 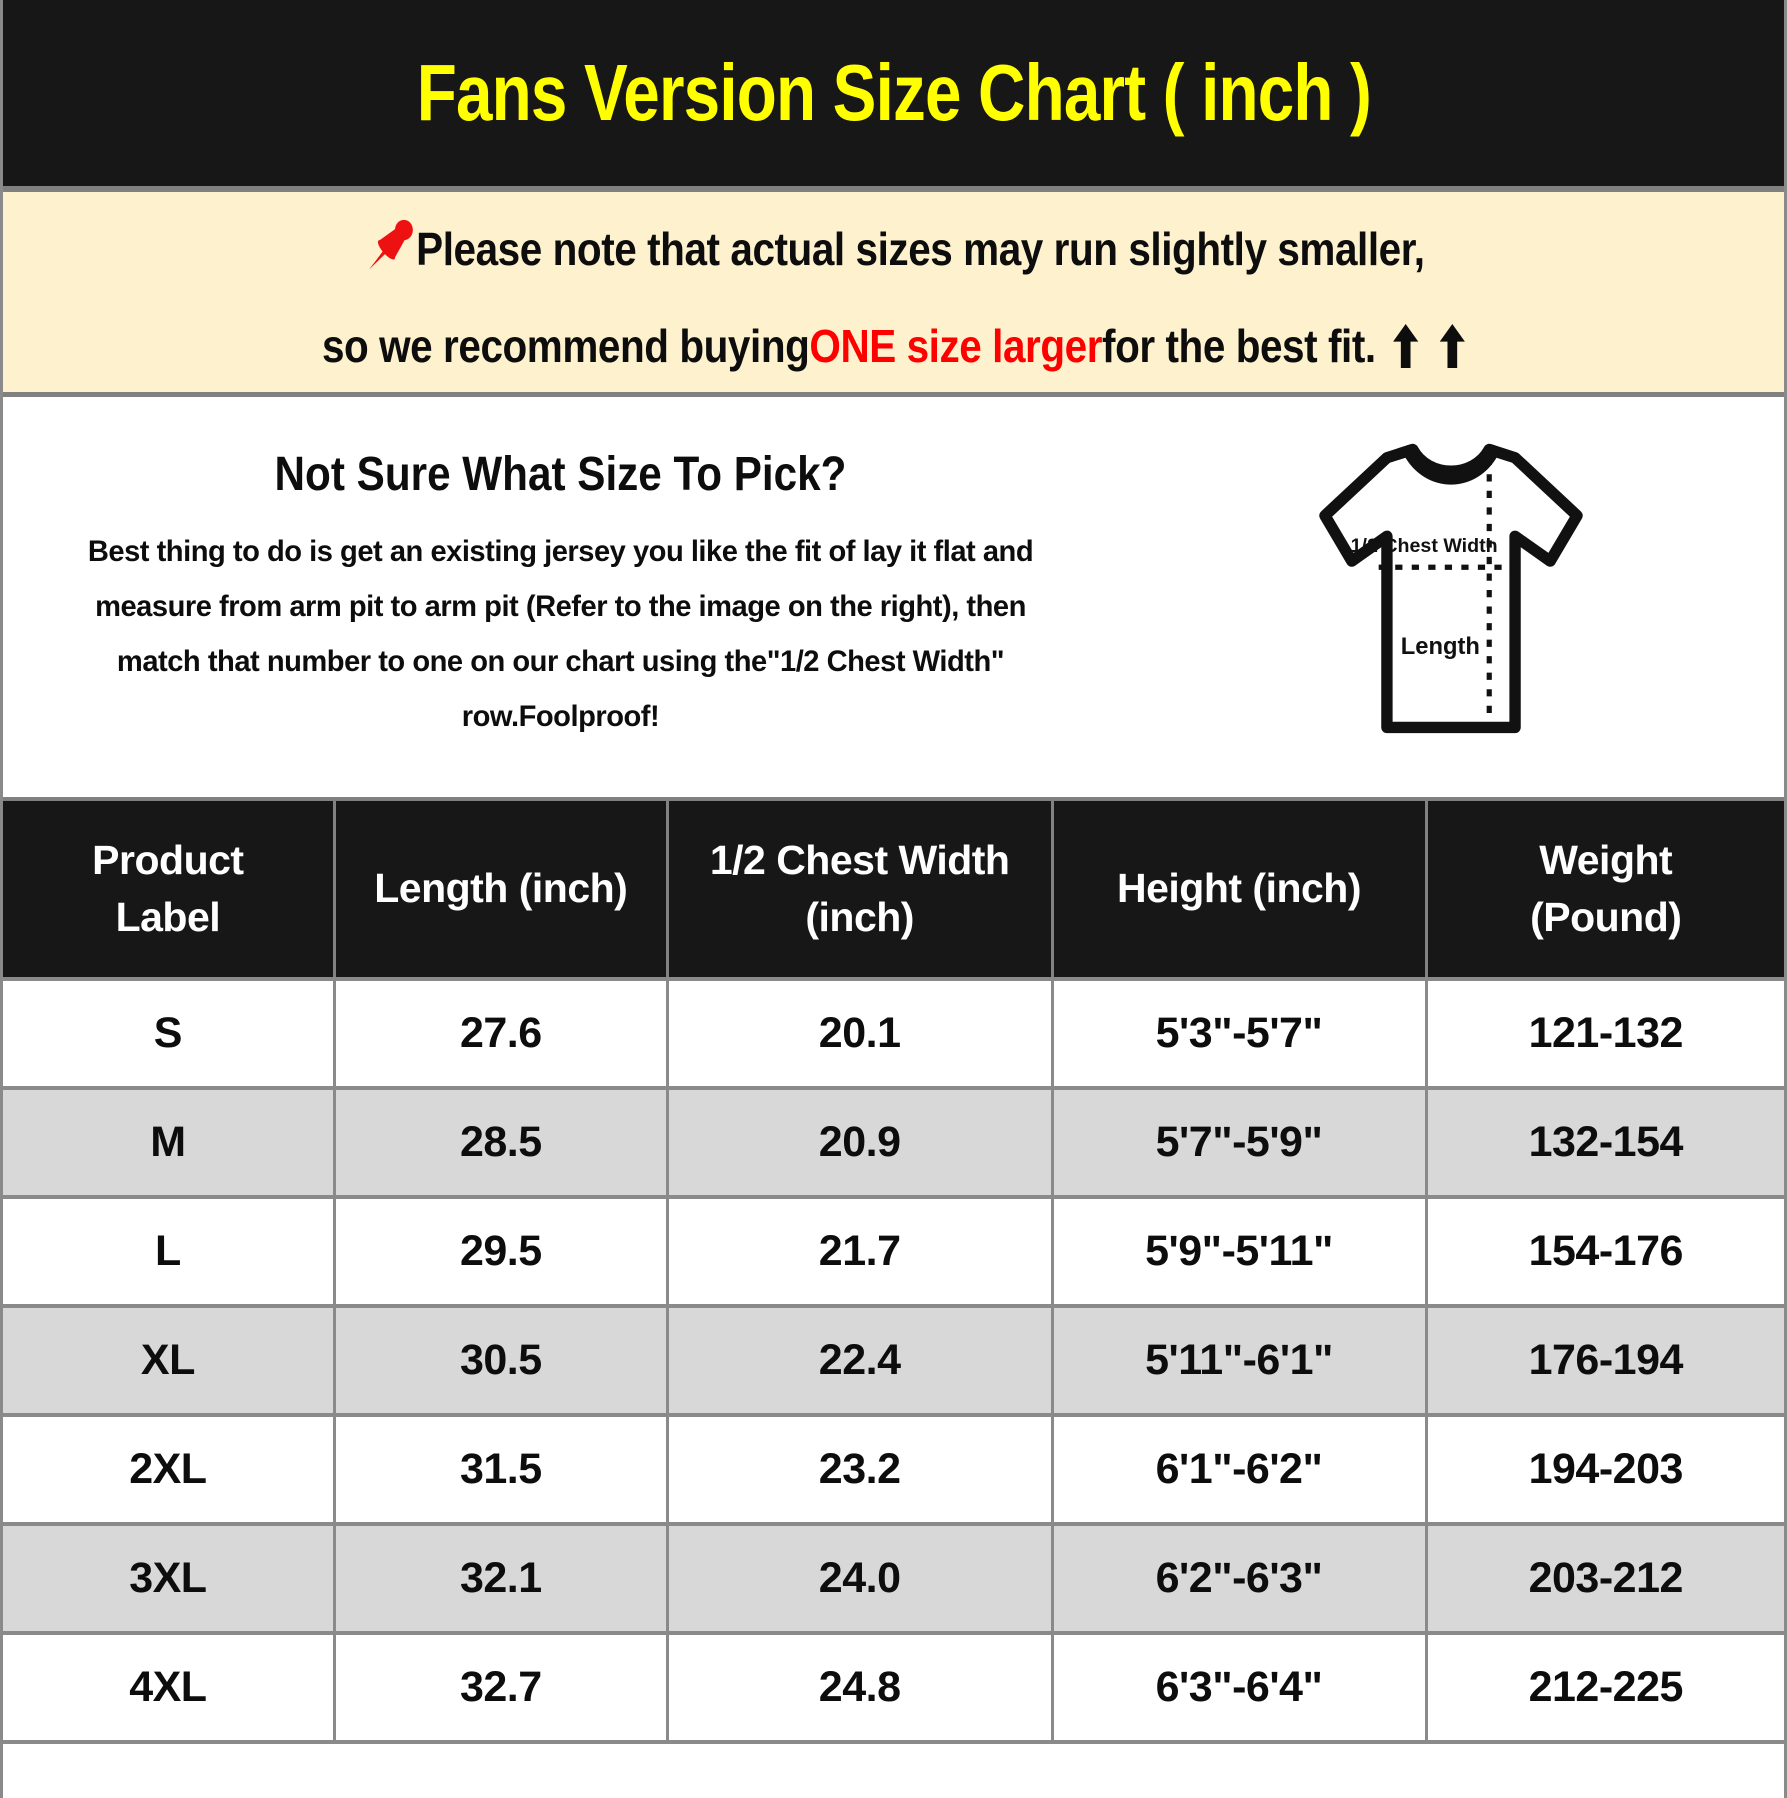 I want to click on table-cell: 30.5, so click(x=500, y=1360).